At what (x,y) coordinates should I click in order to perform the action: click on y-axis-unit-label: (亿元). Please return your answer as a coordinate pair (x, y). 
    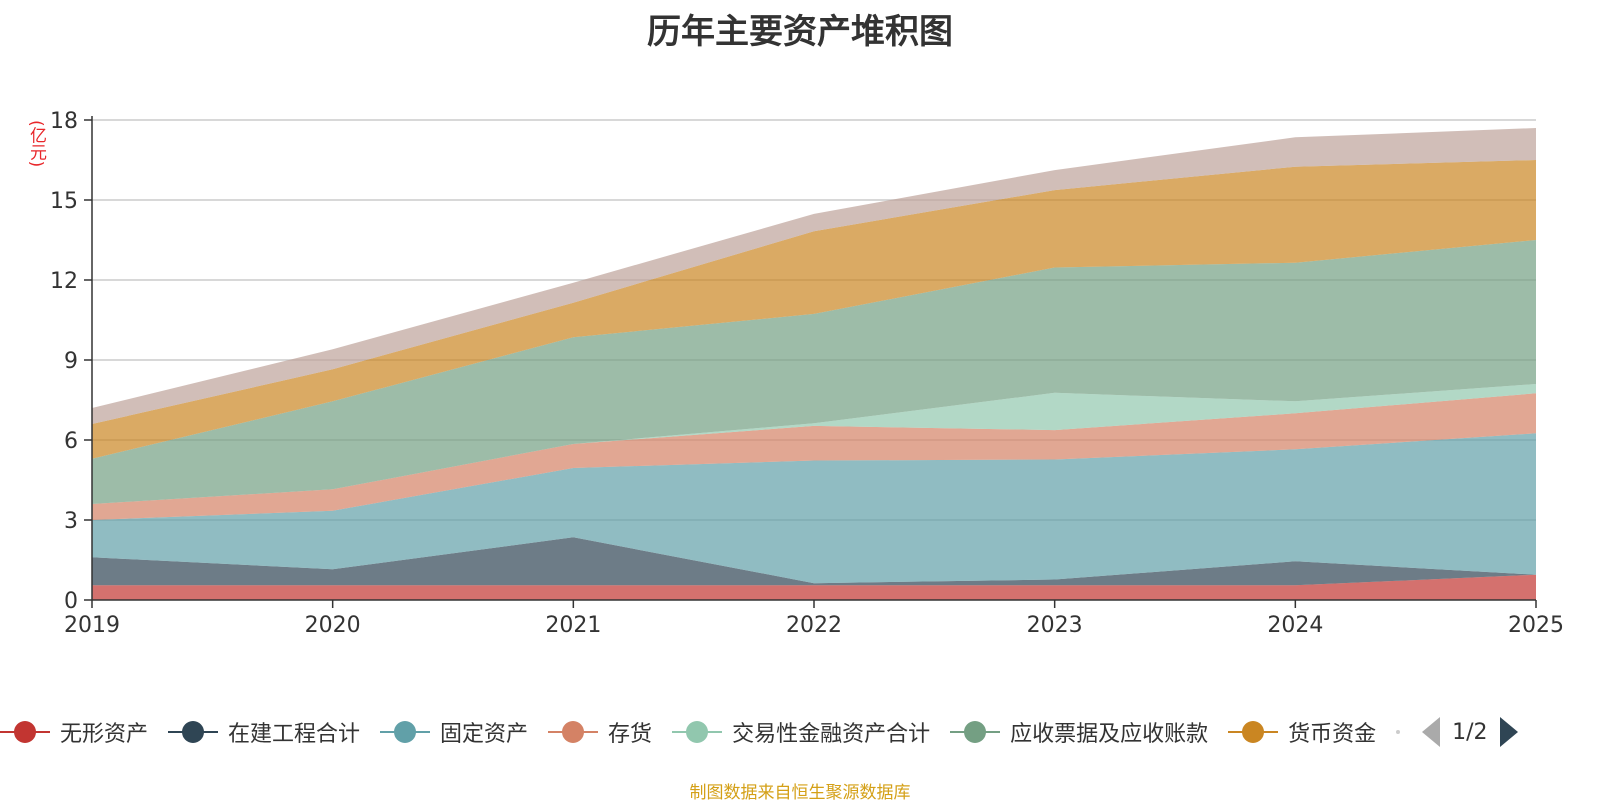
    Looking at the image, I should click on (36, 144).